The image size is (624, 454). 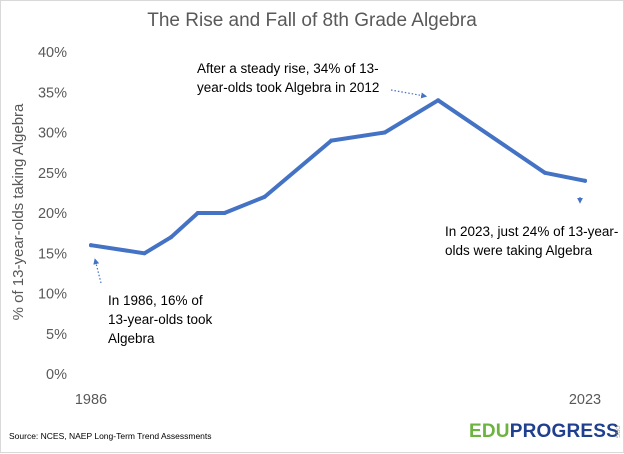 What do you see at coordinates (409, 94) in the screenshot?
I see `arrow-to-2012` at bounding box center [409, 94].